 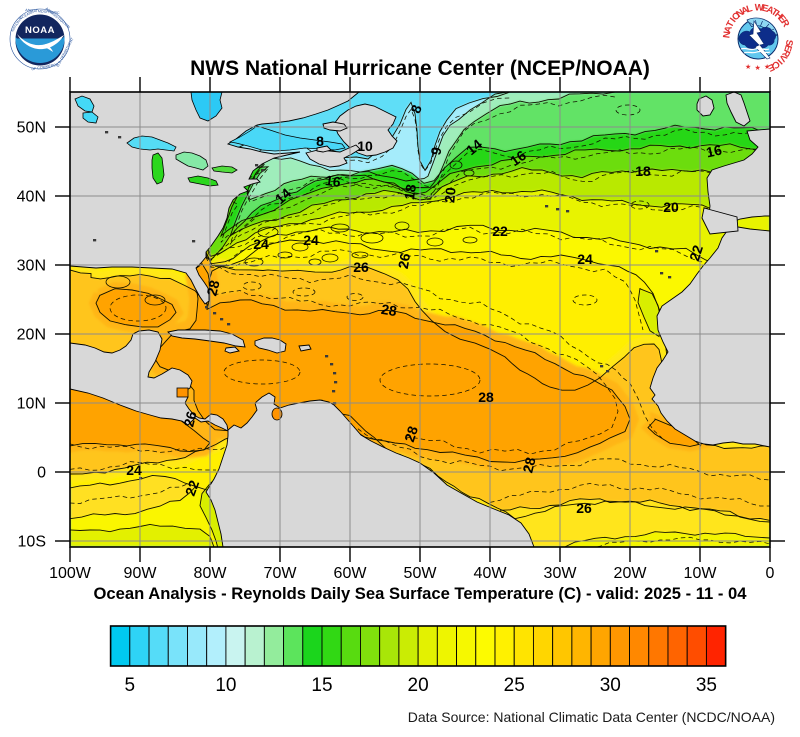 I want to click on svg-text: 60W, so click(x=351, y=573).